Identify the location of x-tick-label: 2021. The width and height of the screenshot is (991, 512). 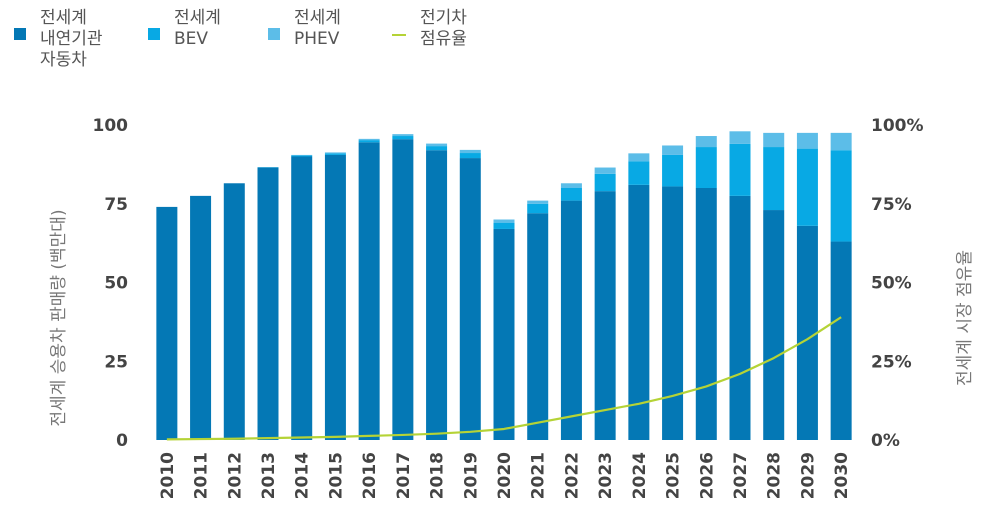
(539, 475).